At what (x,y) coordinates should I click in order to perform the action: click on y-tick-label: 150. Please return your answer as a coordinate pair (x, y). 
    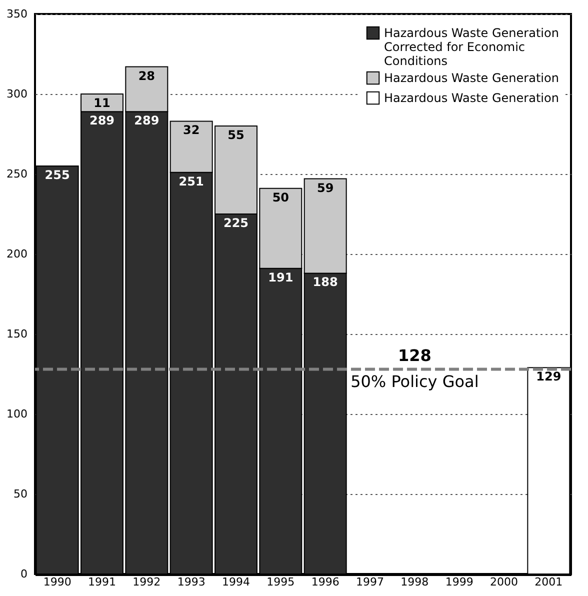
    Looking at the image, I should click on (17, 334).